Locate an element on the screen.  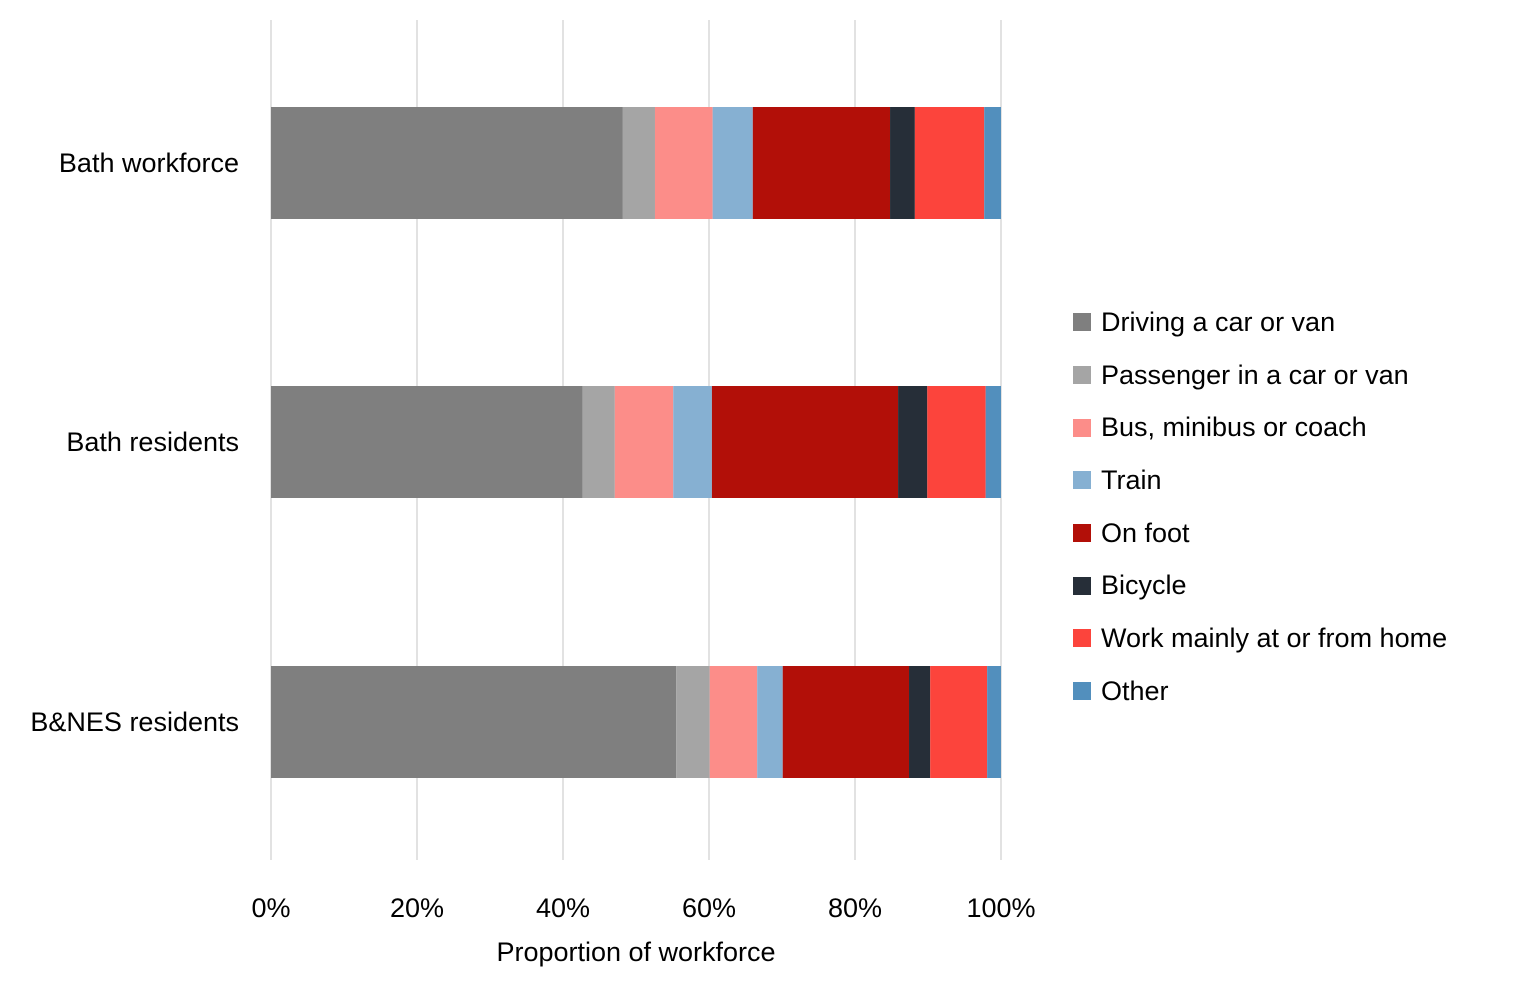
x-tick-label: 0% is located at coordinates (270, 908).